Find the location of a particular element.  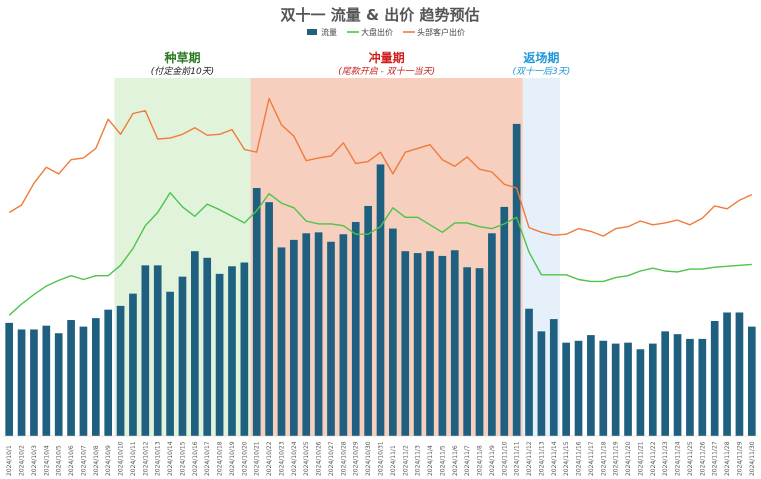

x-tick-23: 2024/10/24 is located at coordinates (294, 458).